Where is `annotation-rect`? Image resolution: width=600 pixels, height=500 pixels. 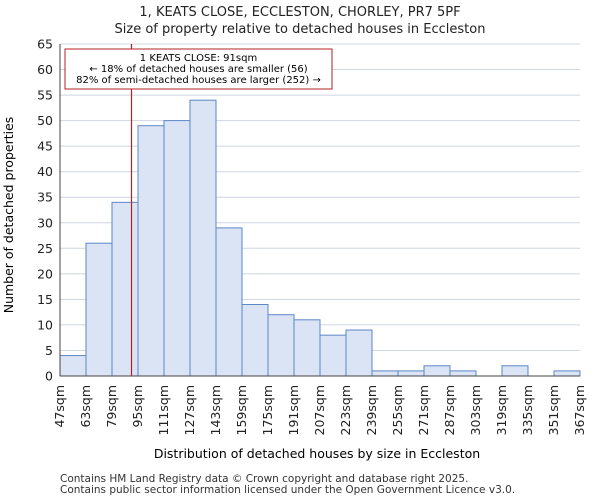
annotation-rect is located at coordinates (198, 69).